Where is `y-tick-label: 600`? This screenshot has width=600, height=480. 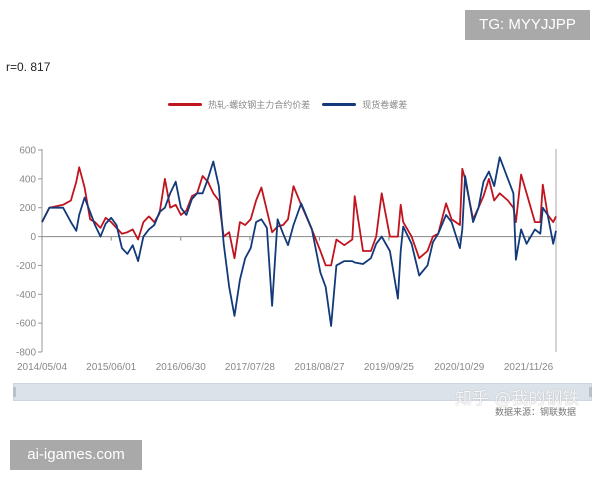
y-tick-label: 600 is located at coordinates (27, 151).